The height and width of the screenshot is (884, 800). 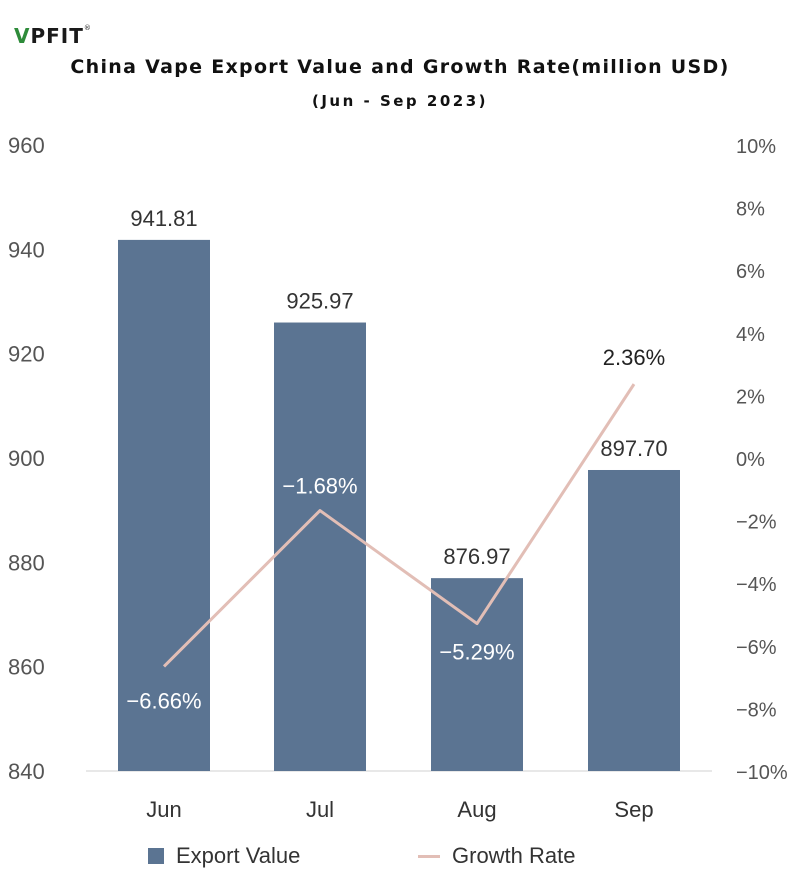 What do you see at coordinates (634, 357) in the screenshot?
I see `growth-rate-label: 2.36%` at bounding box center [634, 357].